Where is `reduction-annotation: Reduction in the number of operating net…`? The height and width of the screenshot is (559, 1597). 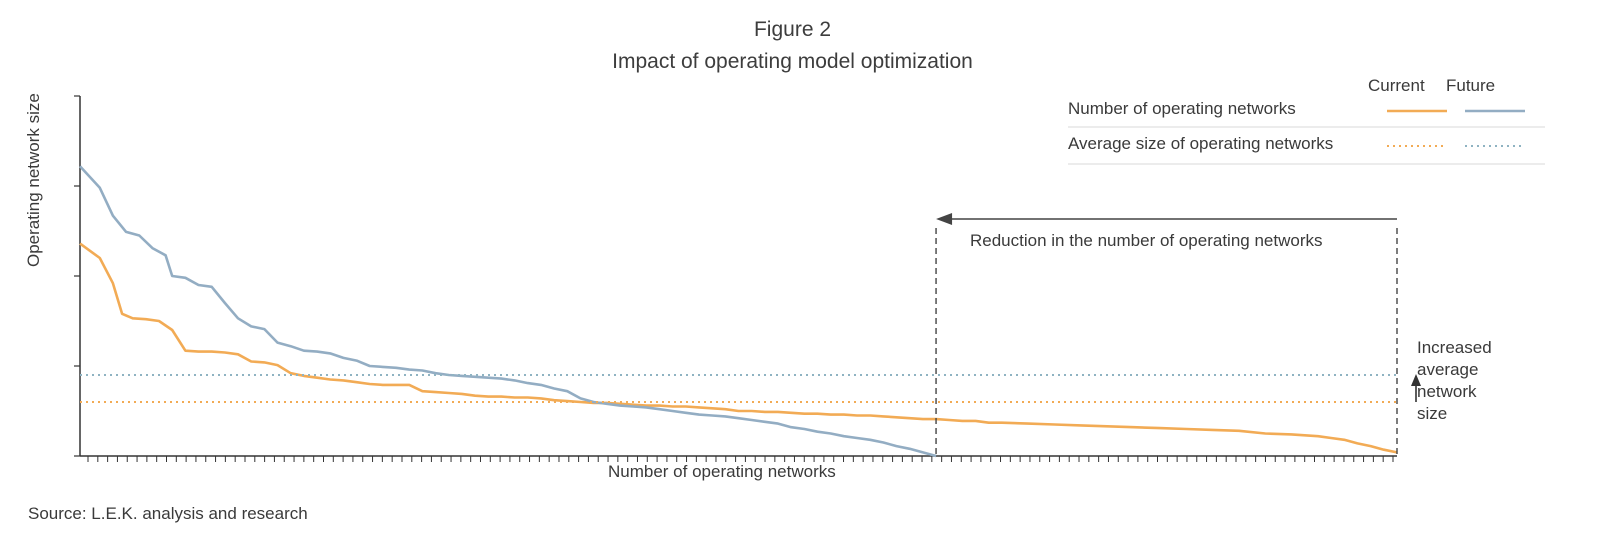
reduction-annotation: Reduction in the number of operating net… is located at coordinates (1146, 240).